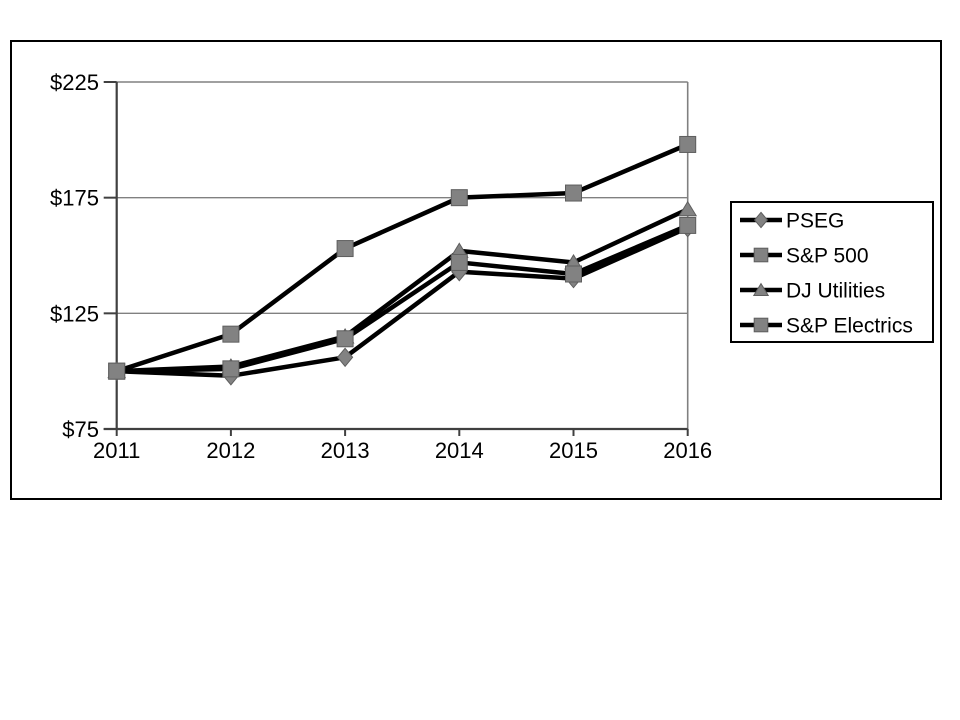  Describe the element at coordinates (761, 325) in the screenshot. I see `legend-marker-s-p-electrics-square-icon` at that location.